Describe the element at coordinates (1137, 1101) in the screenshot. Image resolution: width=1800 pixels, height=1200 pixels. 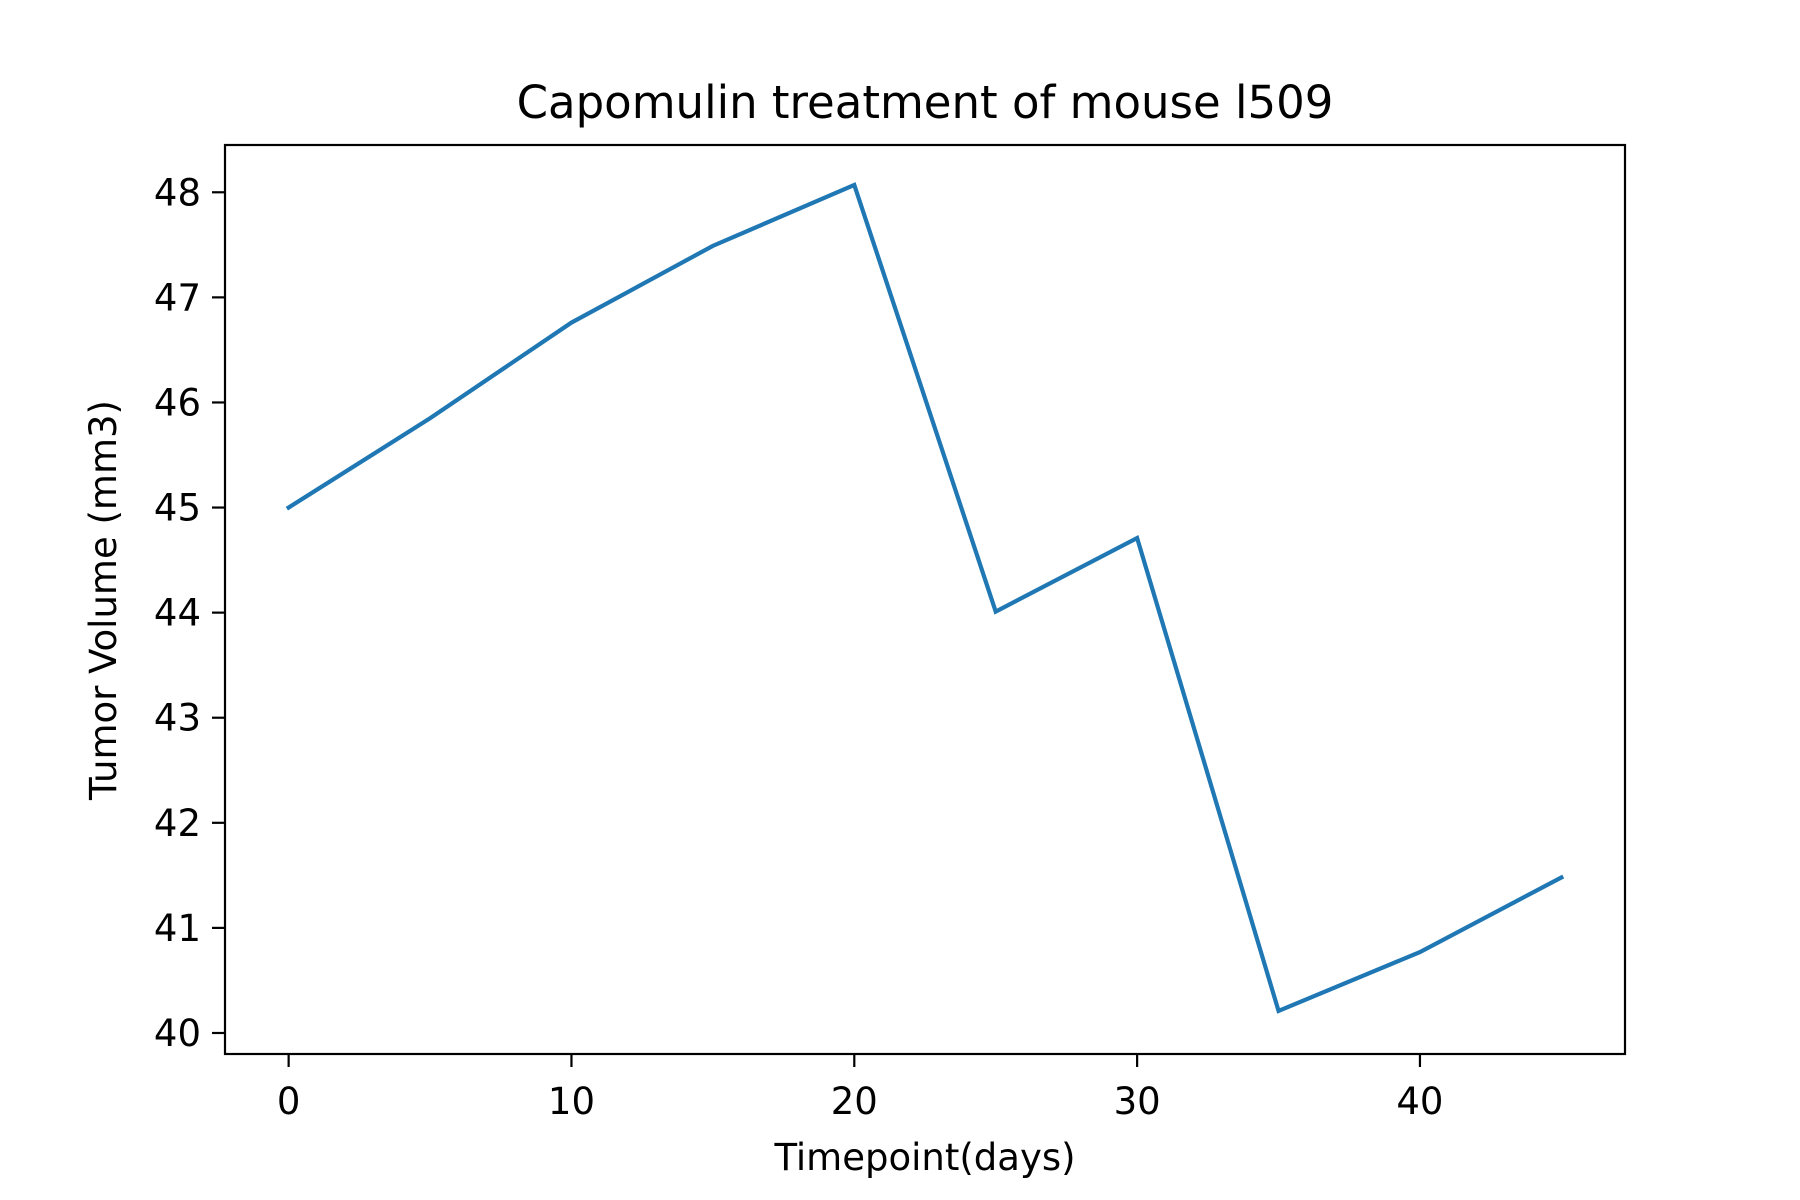
I see `x-tick-label-3: 30` at that location.